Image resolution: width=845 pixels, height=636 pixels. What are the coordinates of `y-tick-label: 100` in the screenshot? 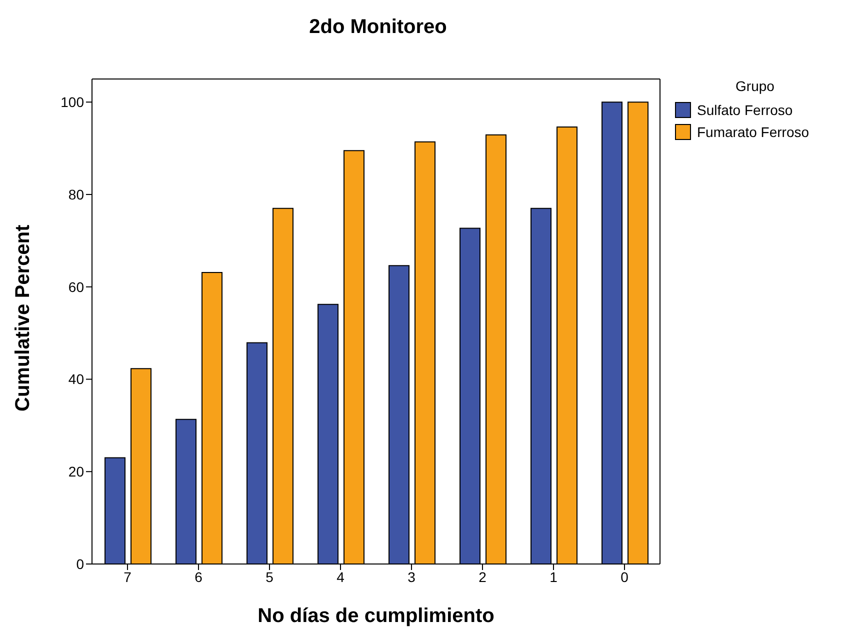 It's located at (72, 102).